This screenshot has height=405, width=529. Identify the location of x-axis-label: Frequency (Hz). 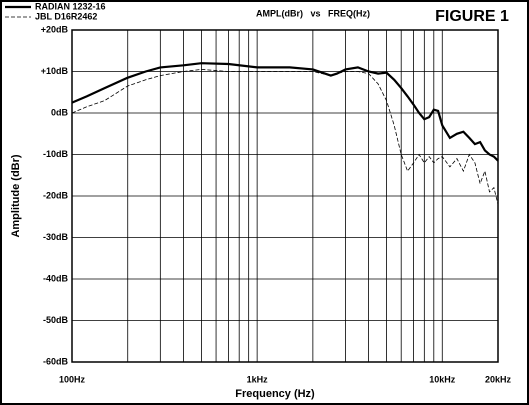
(275, 394).